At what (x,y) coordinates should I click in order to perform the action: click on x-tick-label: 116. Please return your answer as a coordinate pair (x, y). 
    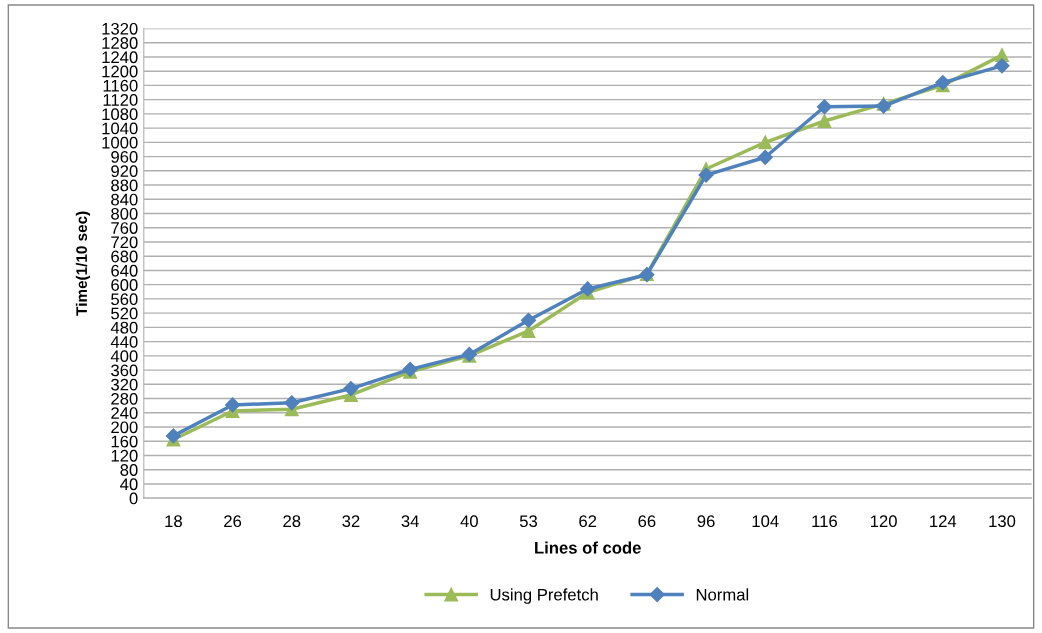
    Looking at the image, I should click on (824, 521).